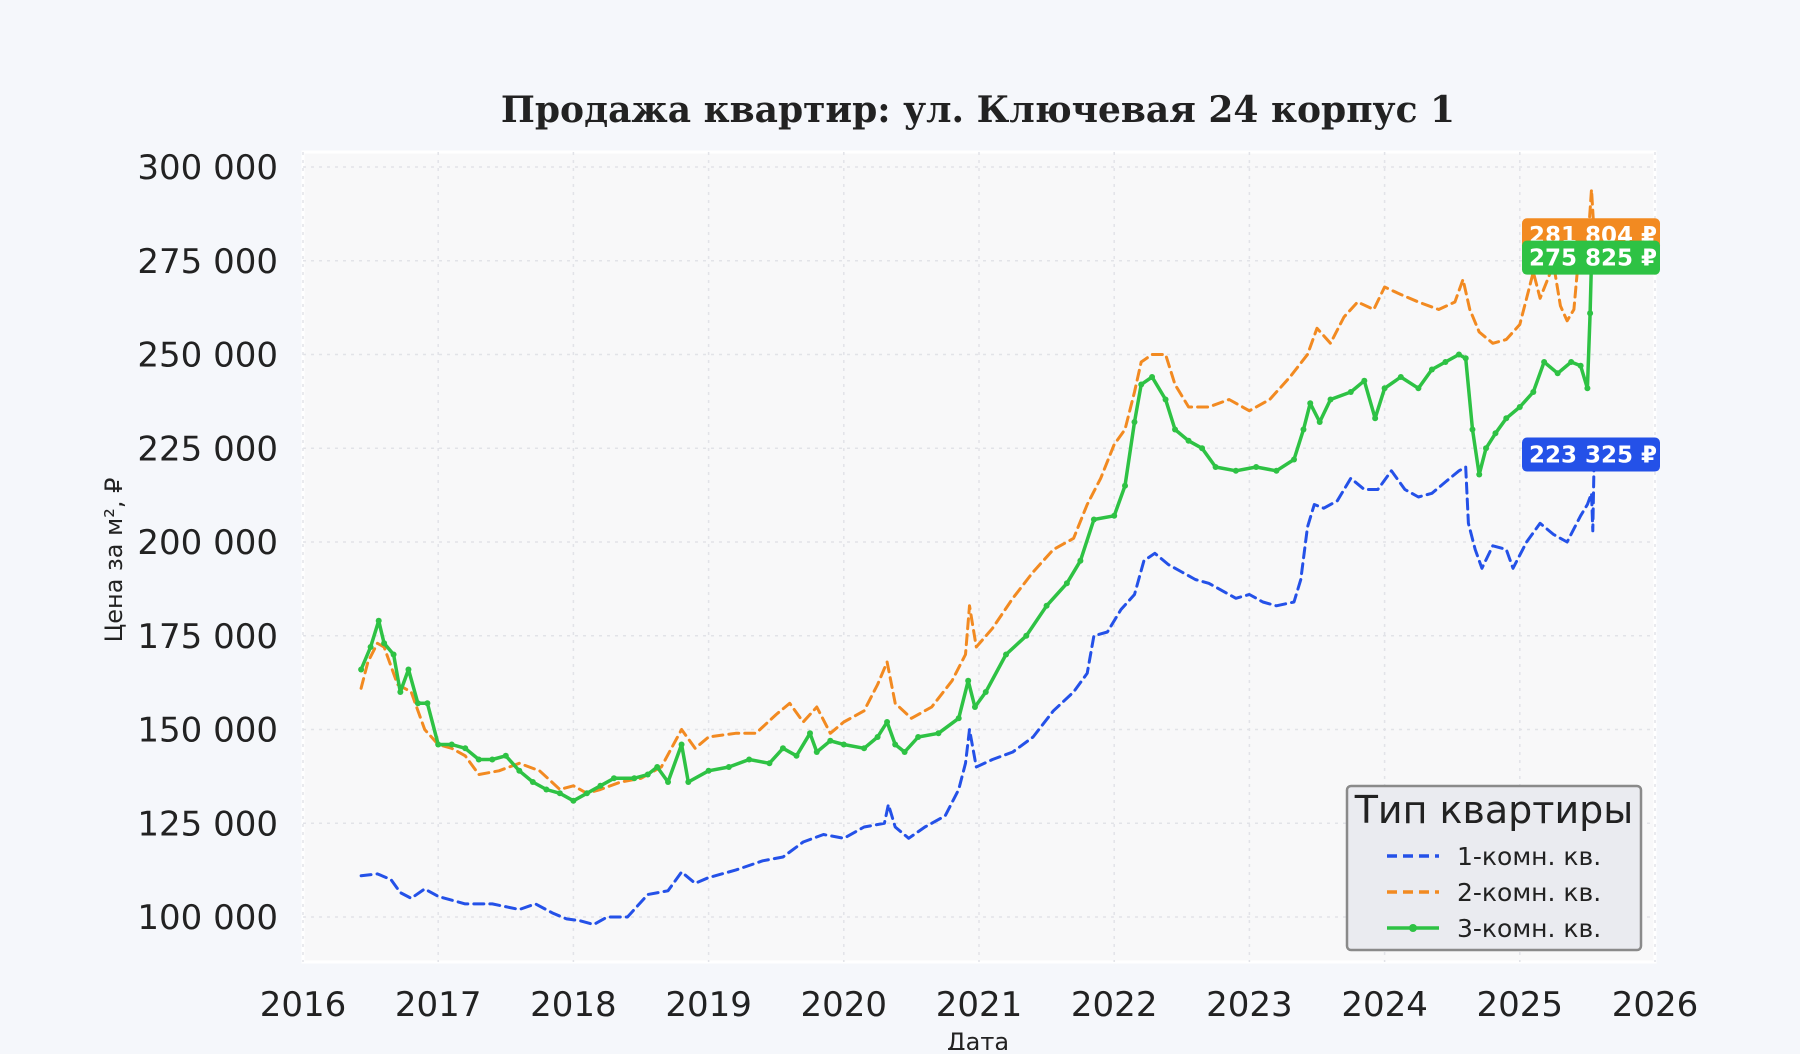 This screenshot has width=1800, height=1054. I want to click on legend-marker, so click(1413, 928).